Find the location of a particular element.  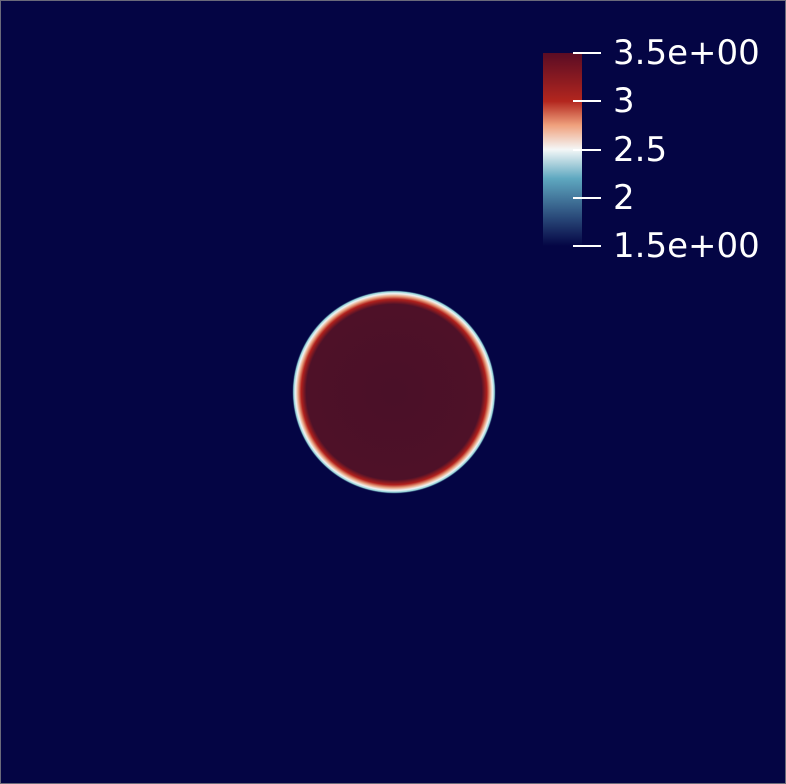

colorbar-tick-label: 2.5 is located at coordinates (640, 149).